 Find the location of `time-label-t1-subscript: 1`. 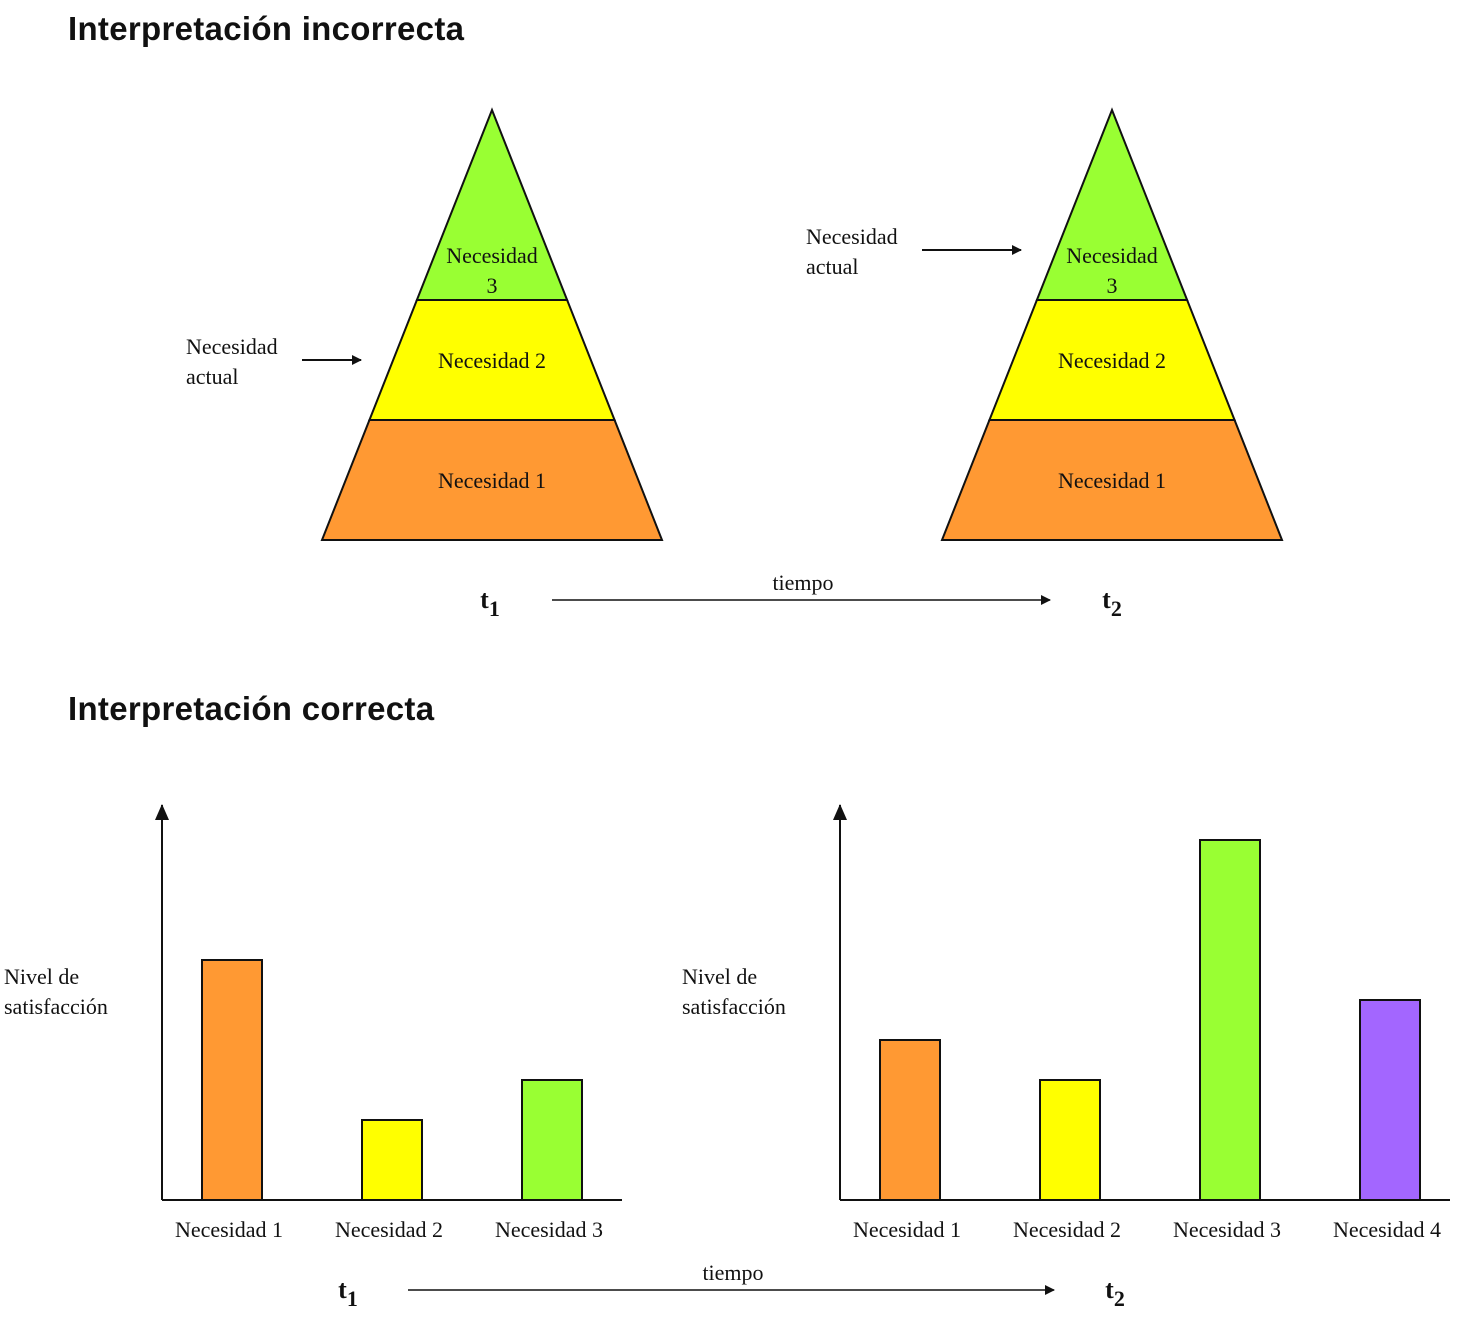

time-label-t1-subscript: 1 is located at coordinates (494, 608).